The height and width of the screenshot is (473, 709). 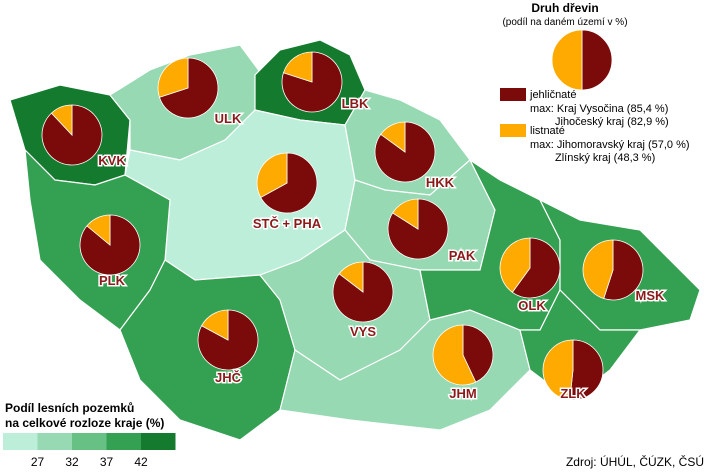 What do you see at coordinates (355, 103) in the screenshot?
I see `region-label: LBK` at bounding box center [355, 103].